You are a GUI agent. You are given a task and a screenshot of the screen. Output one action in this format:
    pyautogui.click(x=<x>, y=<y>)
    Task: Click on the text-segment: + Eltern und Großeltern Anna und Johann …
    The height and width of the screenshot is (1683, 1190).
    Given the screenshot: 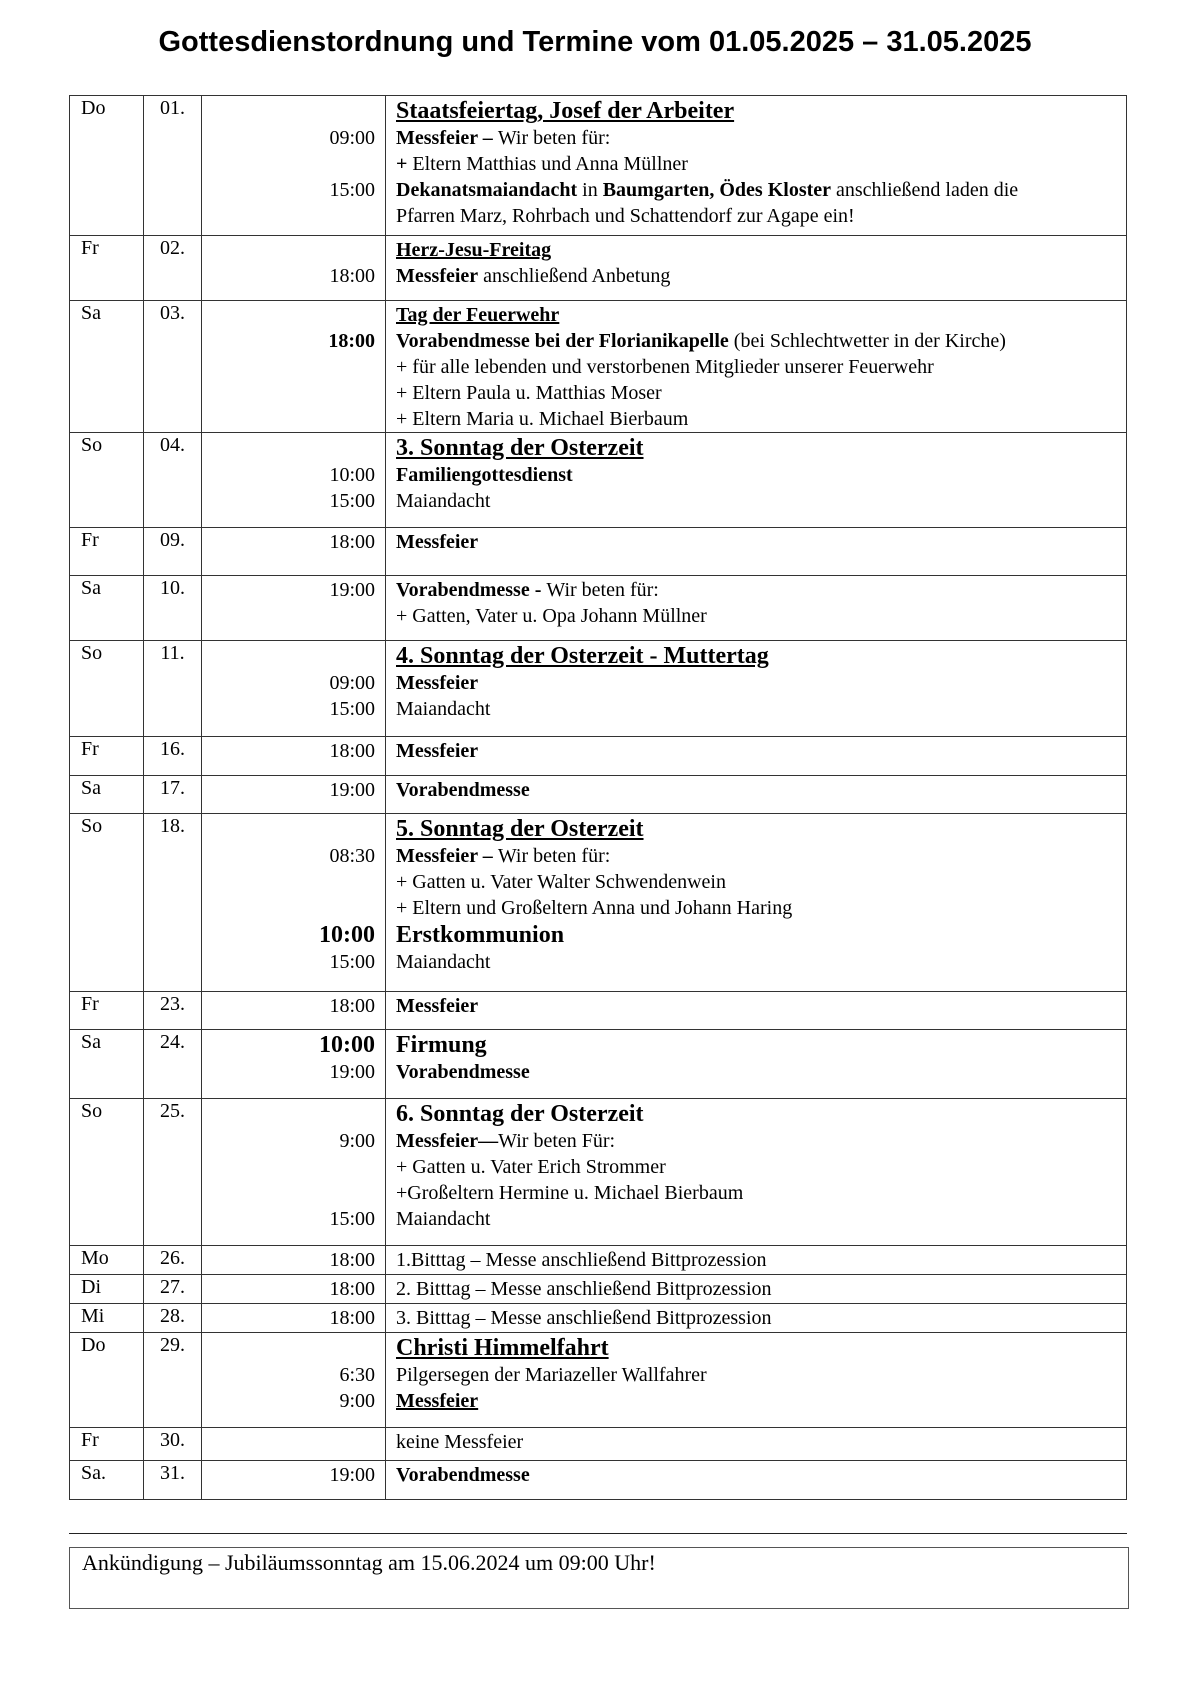 What is the action you would take?
    pyautogui.click(x=594, y=908)
    